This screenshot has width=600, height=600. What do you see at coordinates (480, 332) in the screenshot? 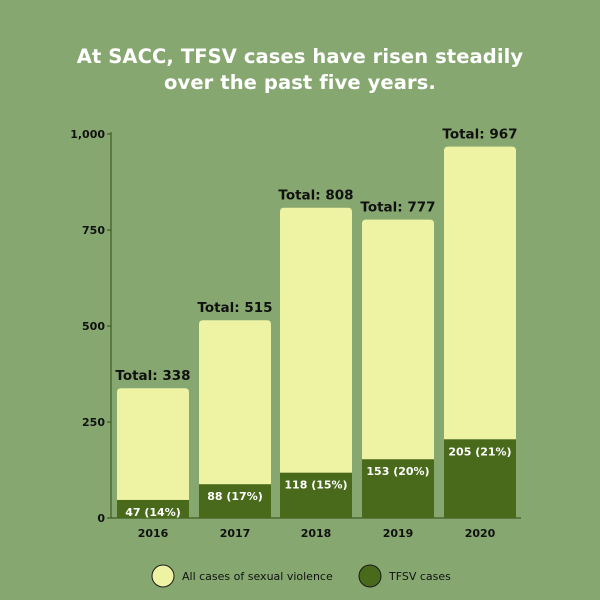
I see `bar-total-2020` at bounding box center [480, 332].